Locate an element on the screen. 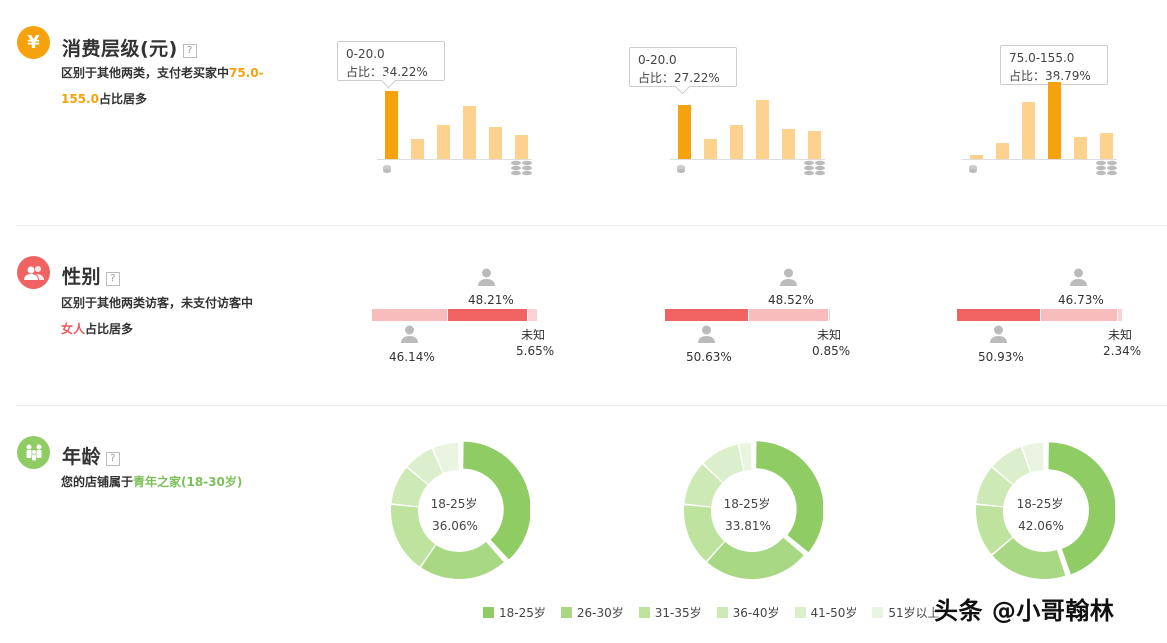  male-person-icon is located at coordinates (998, 334).